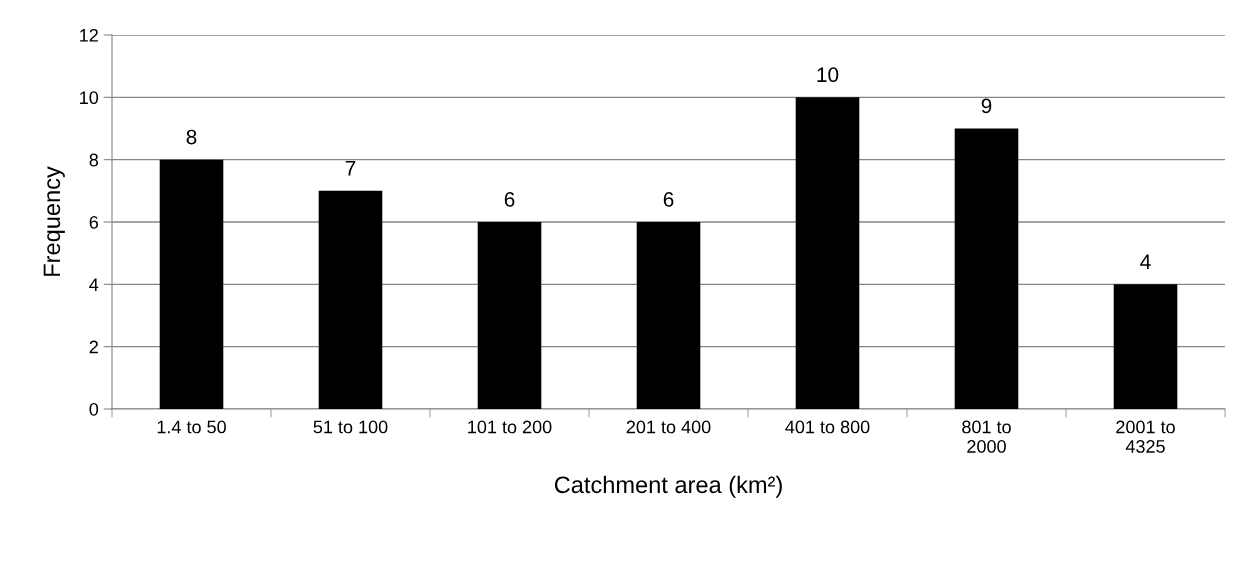 The width and height of the screenshot is (1256, 561). I want to click on x-tick-label: 201 to 400, so click(668, 427).